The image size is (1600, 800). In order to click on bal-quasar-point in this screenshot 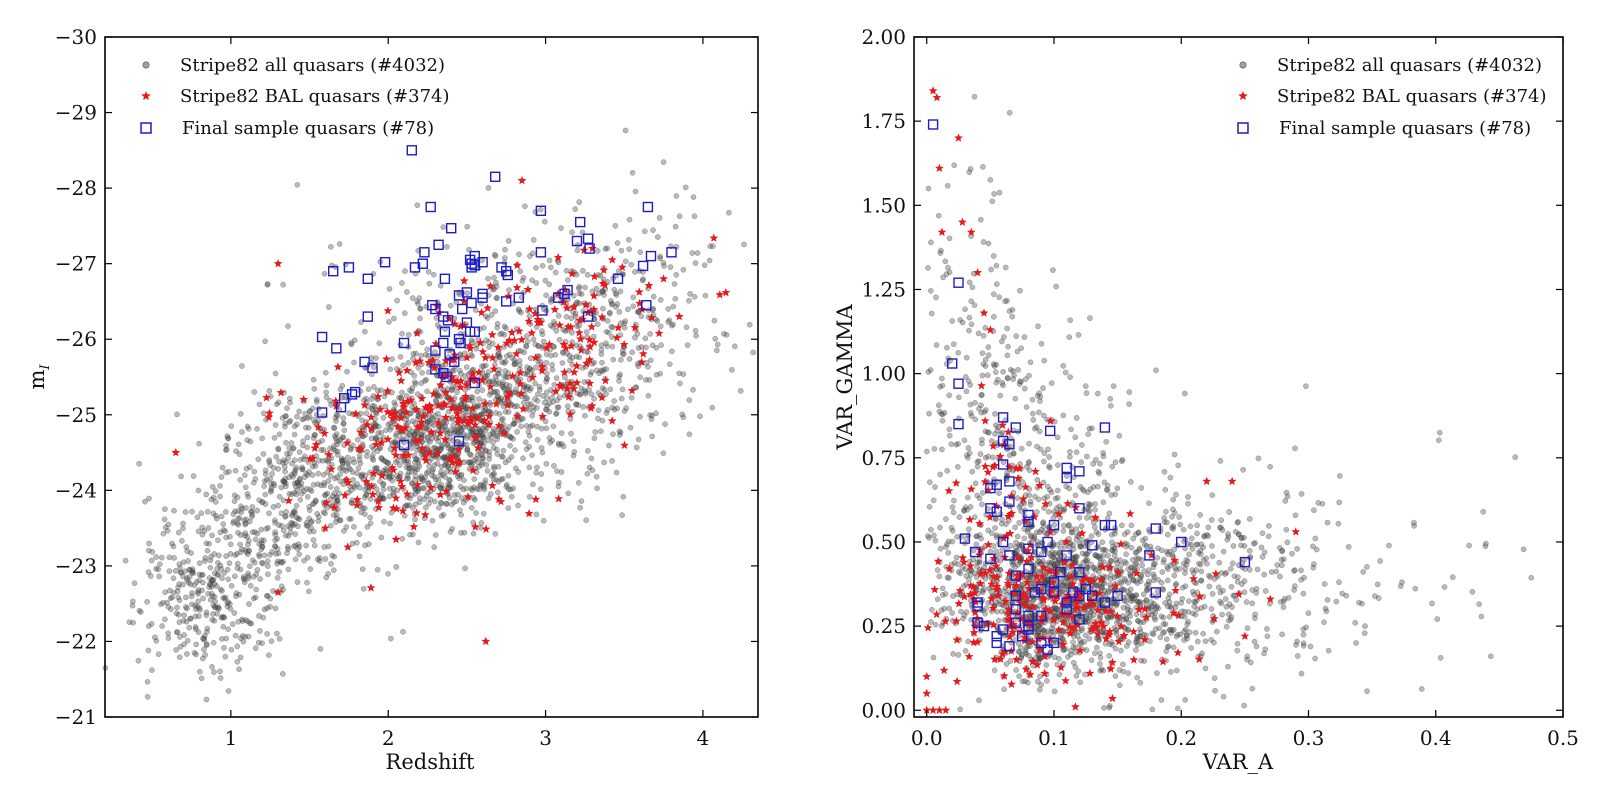, I will do `click(338, 366)`.